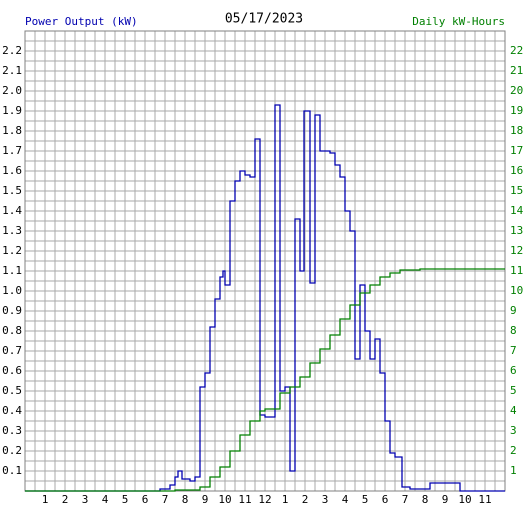  Describe the element at coordinates (516, 90) in the screenshot. I see `y2-tick-label: 20` at that location.